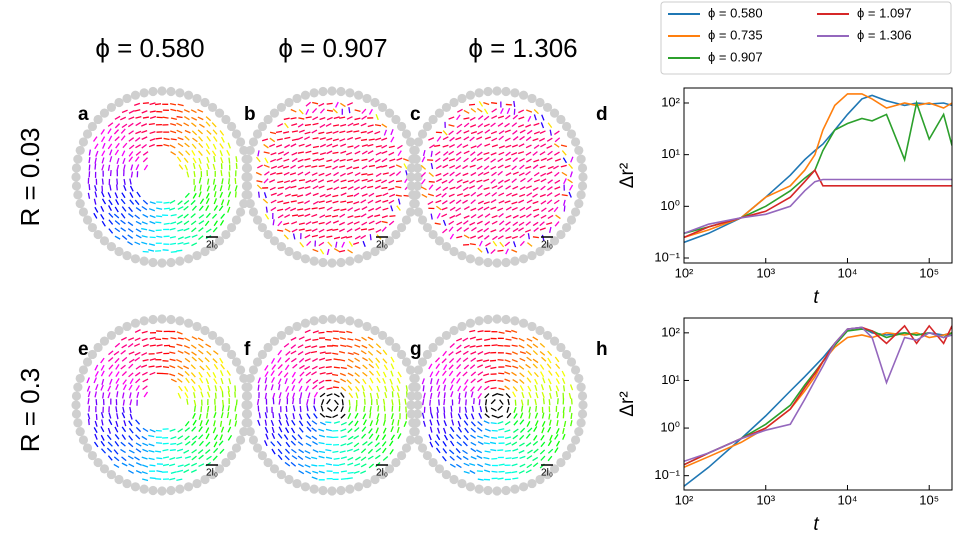  I want to click on x-tick-label: 10³, so click(765, 499).